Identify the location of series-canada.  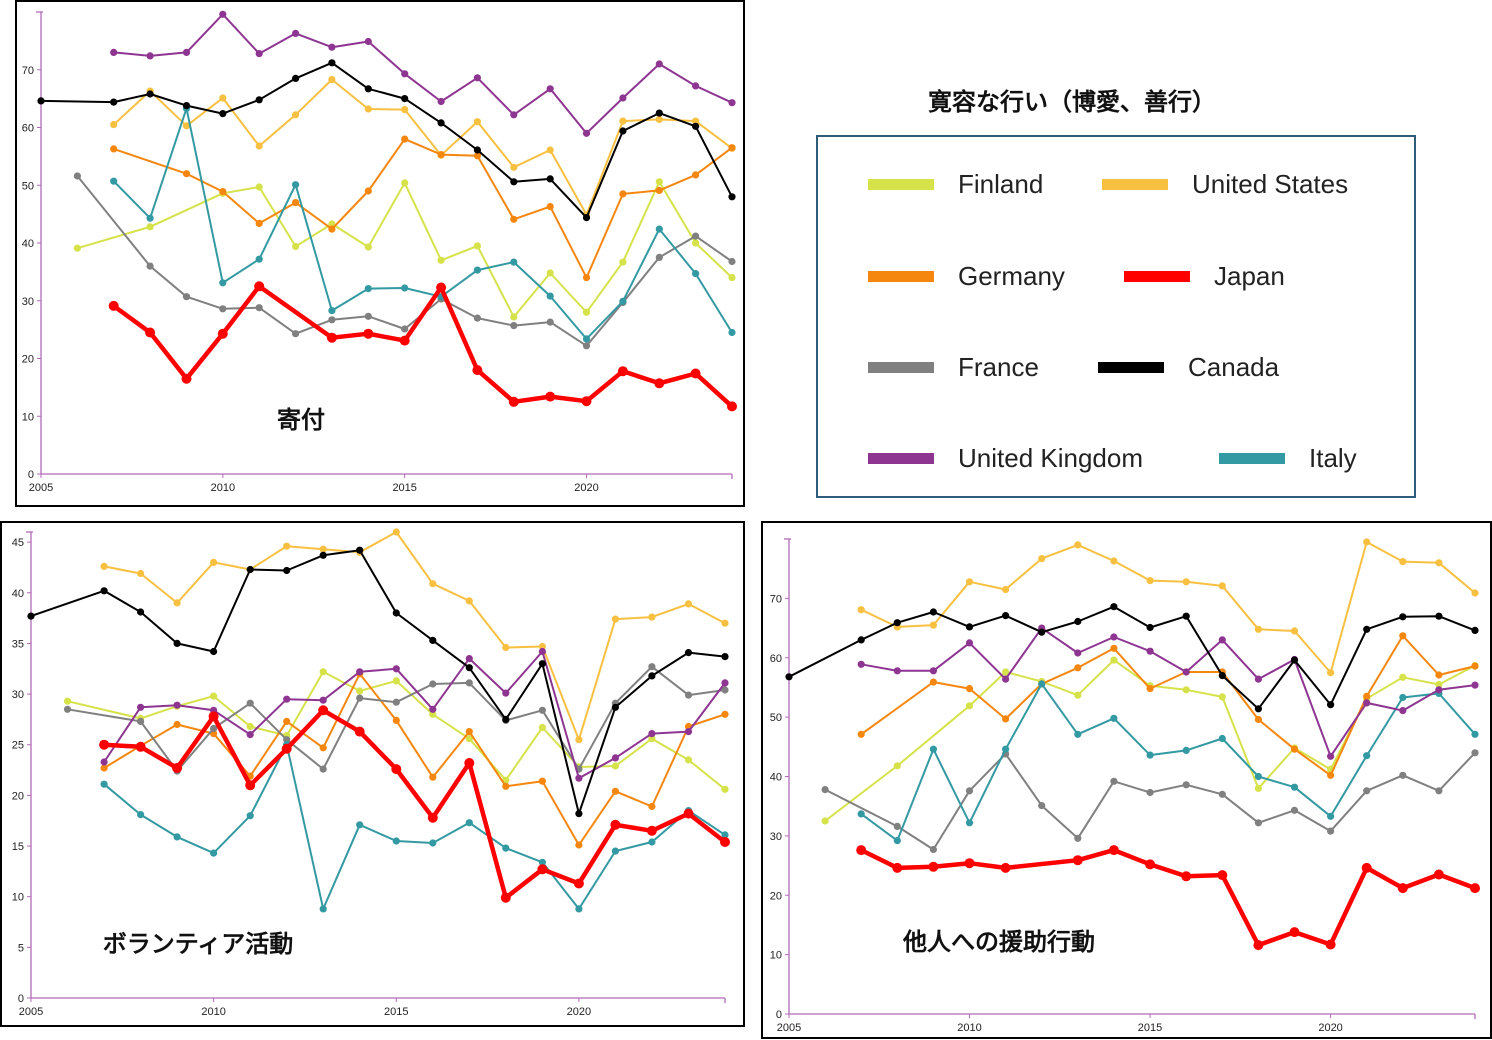
(1132, 658).